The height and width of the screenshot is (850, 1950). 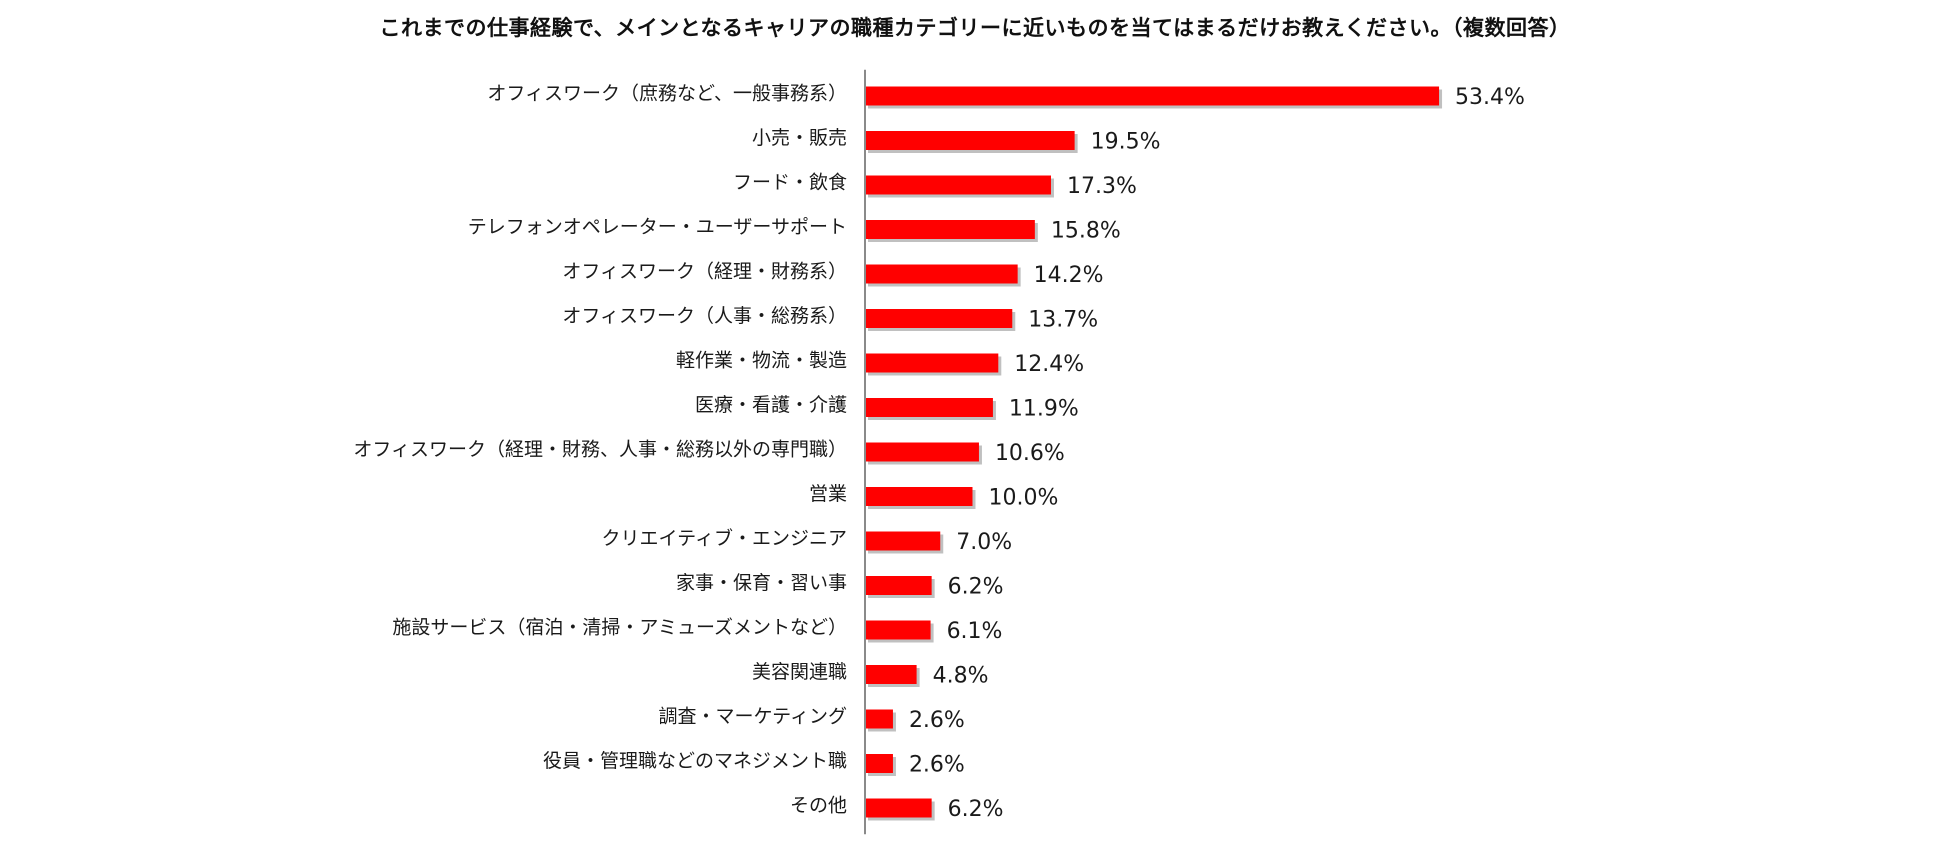 What do you see at coordinates (799, 138) in the screenshot?
I see `category-label: 小売・販売` at bounding box center [799, 138].